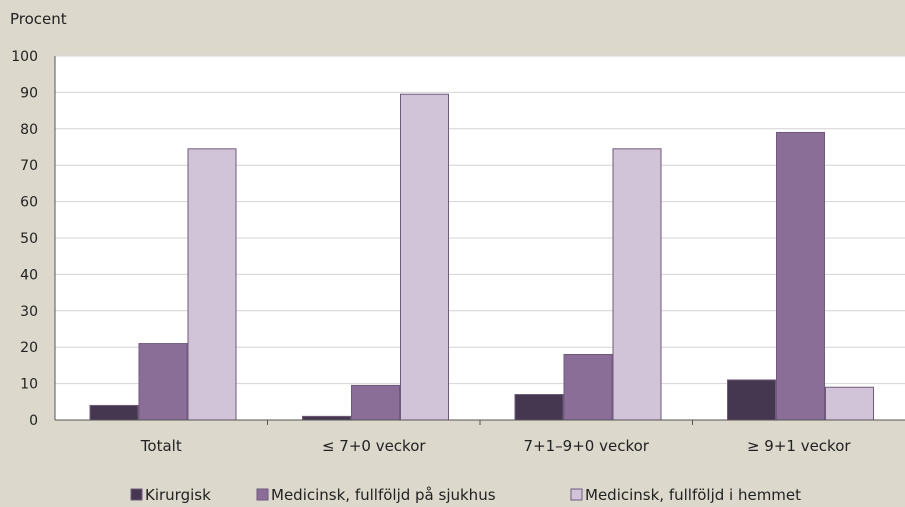  What do you see at coordinates (799, 446) in the screenshot?
I see `x-tick-label: ≥ 9+1 veckor` at bounding box center [799, 446].